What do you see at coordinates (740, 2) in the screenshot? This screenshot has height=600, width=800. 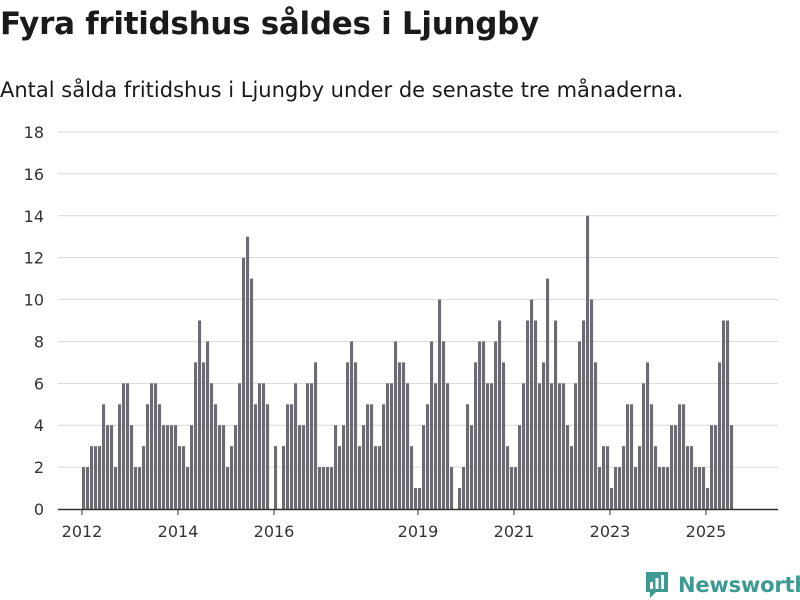 I see `highlight-value-label: 4` at bounding box center [740, 2].